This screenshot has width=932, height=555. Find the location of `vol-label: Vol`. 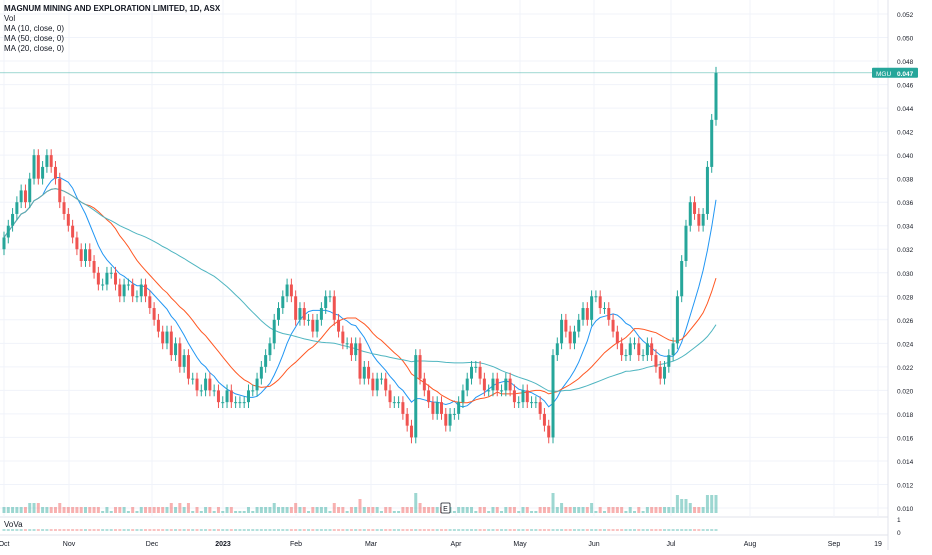

vol-label: Vol is located at coordinates (10, 18).